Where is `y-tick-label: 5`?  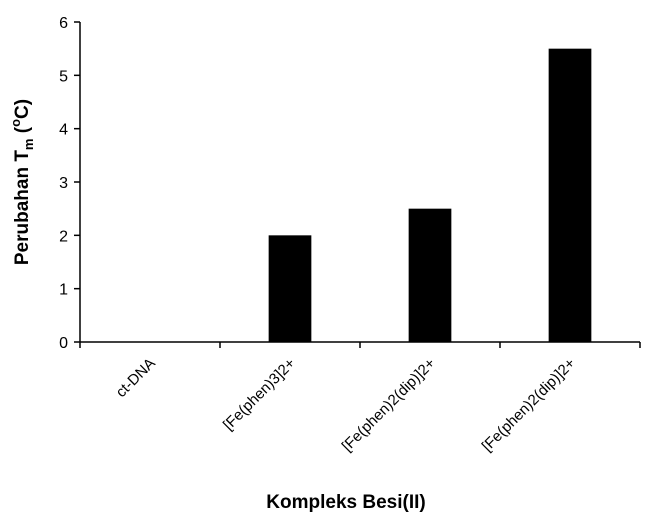
y-tick-label: 5 is located at coordinates (63, 76).